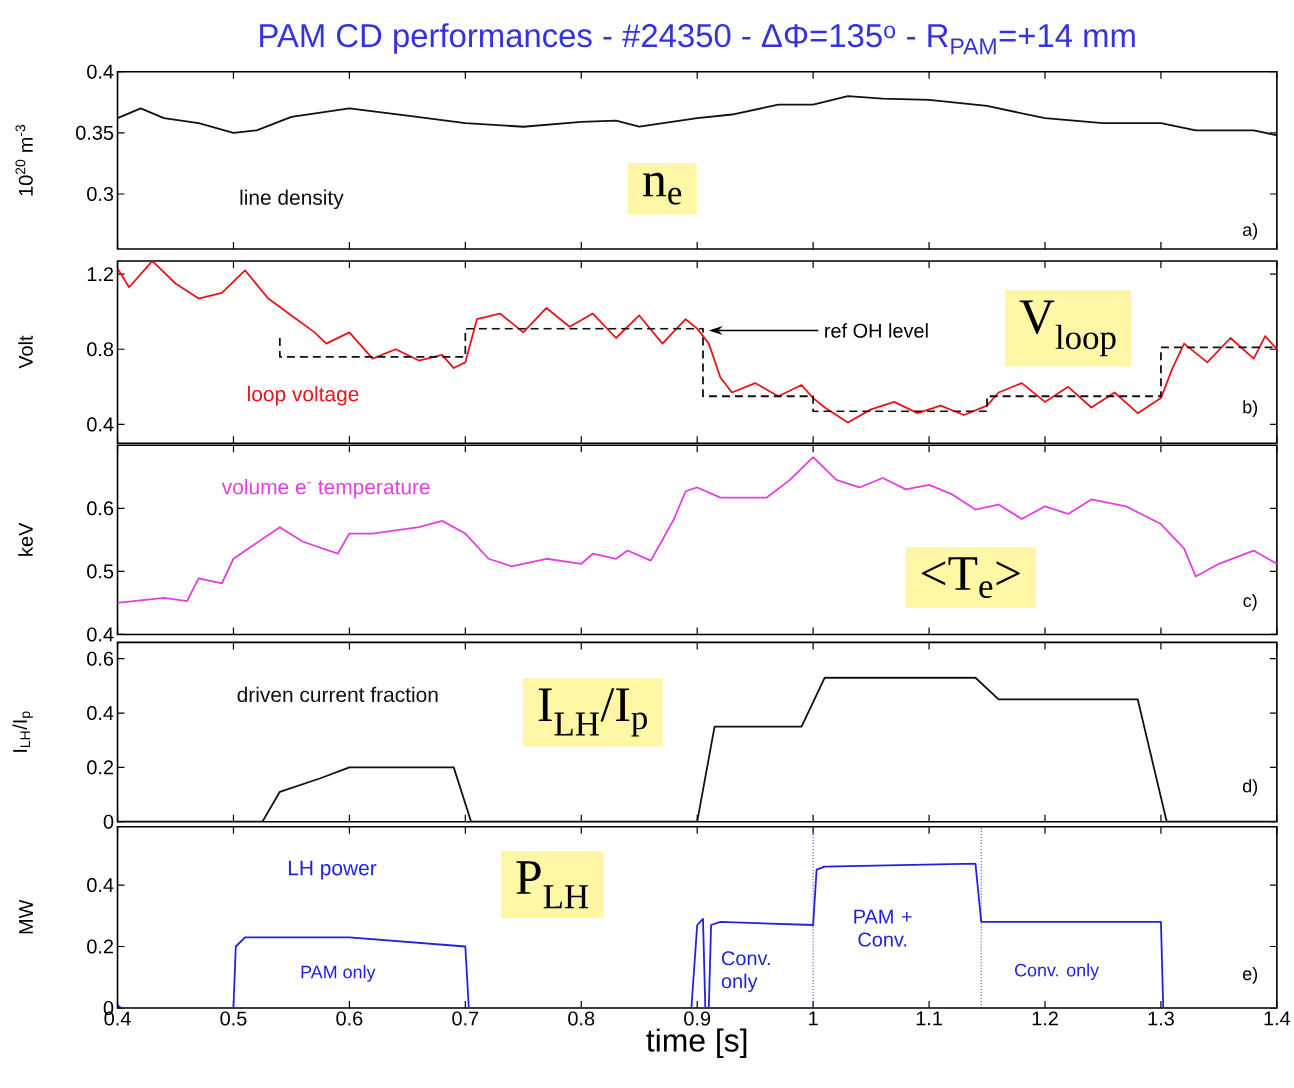  What do you see at coordinates (876, 330) in the screenshot?
I see `annotation: ref OH level` at bounding box center [876, 330].